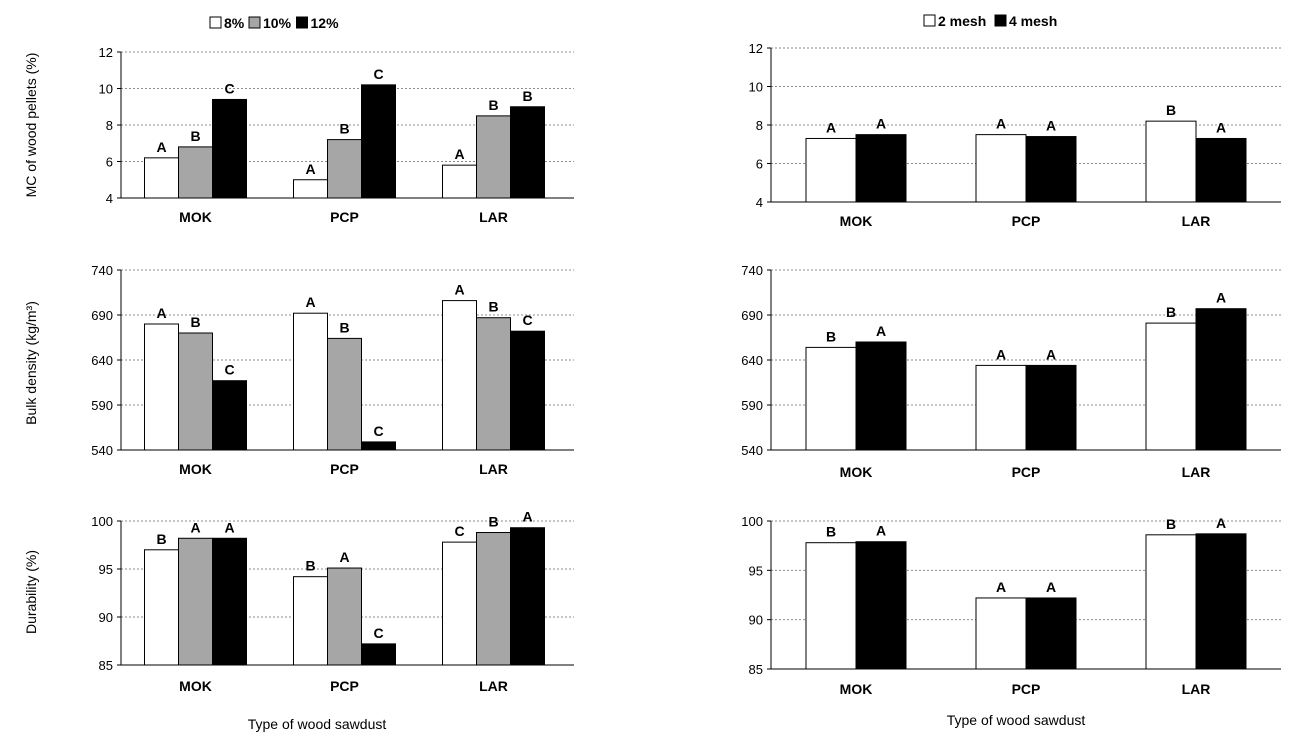 Image resolution: width=1302 pixels, height=736 pixels. Describe the element at coordinates (102, 315) in the screenshot. I see `y-tick-label: 690` at that location.